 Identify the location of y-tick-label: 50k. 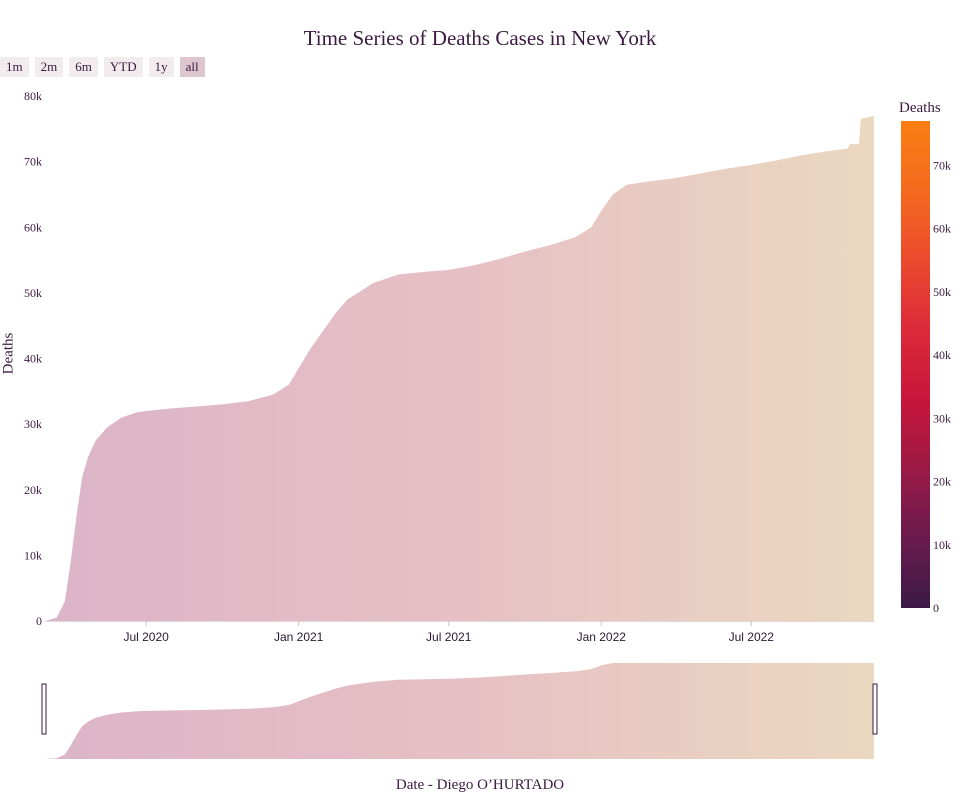
(33, 293).